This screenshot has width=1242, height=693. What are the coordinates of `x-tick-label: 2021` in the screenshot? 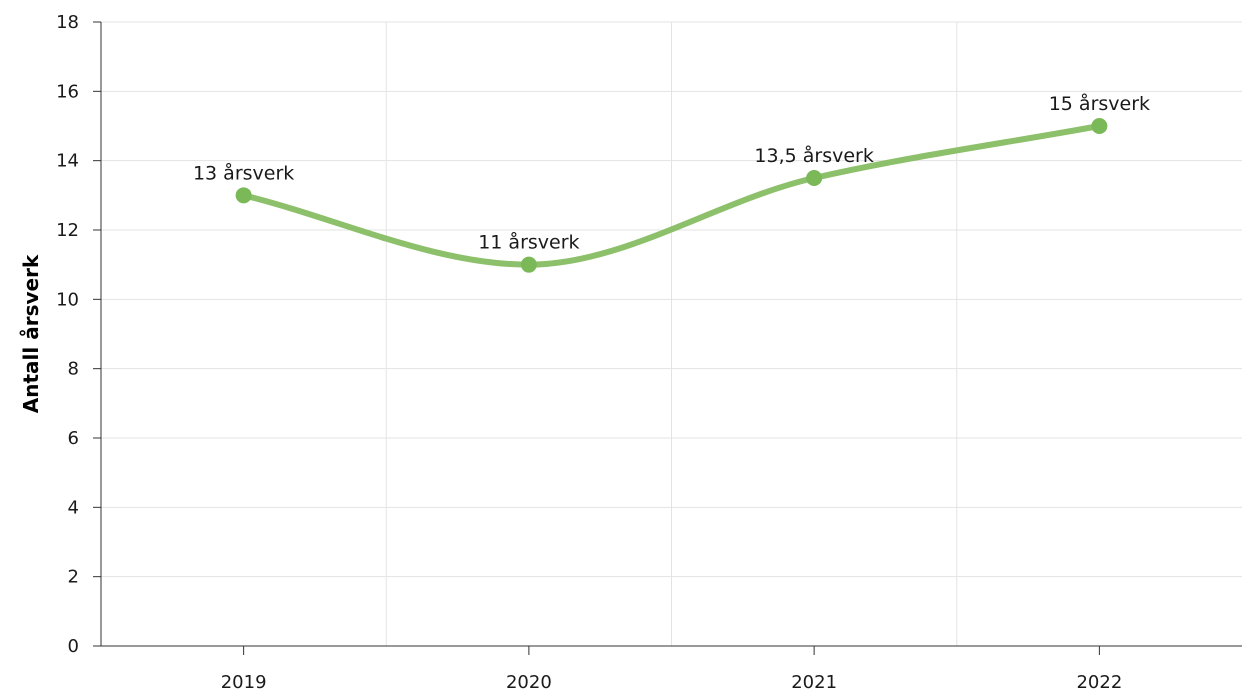 It's located at (814, 682).